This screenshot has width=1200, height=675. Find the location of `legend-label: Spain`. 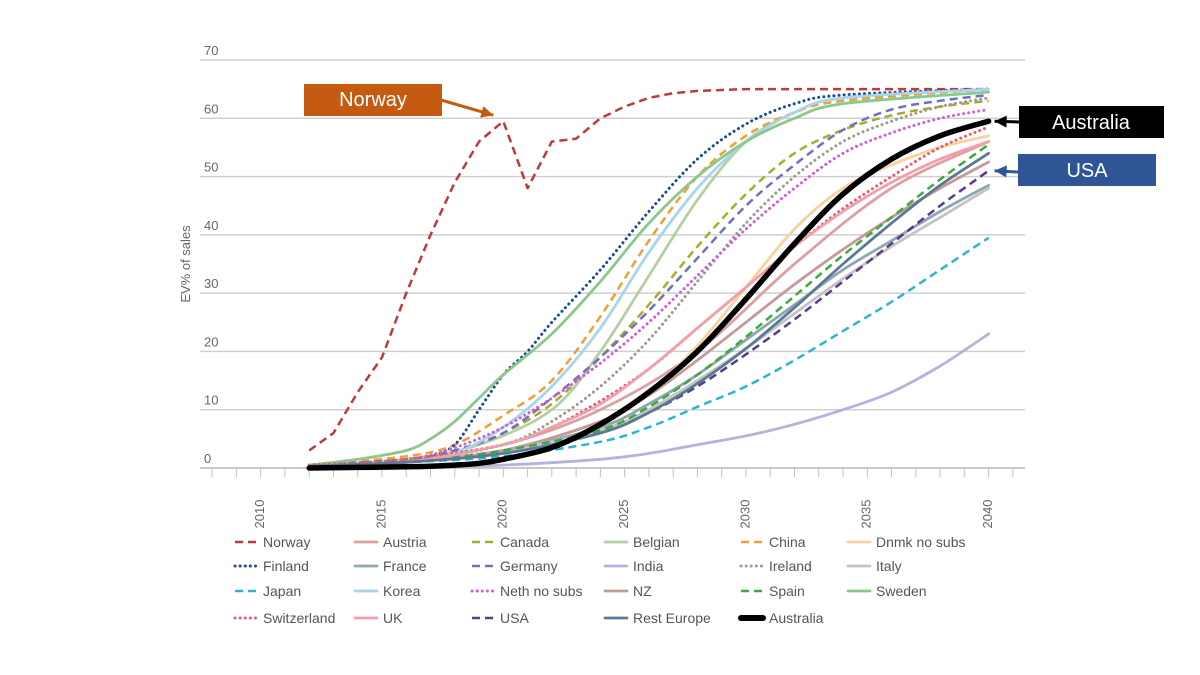

legend-label: Spain is located at coordinates (787, 591).